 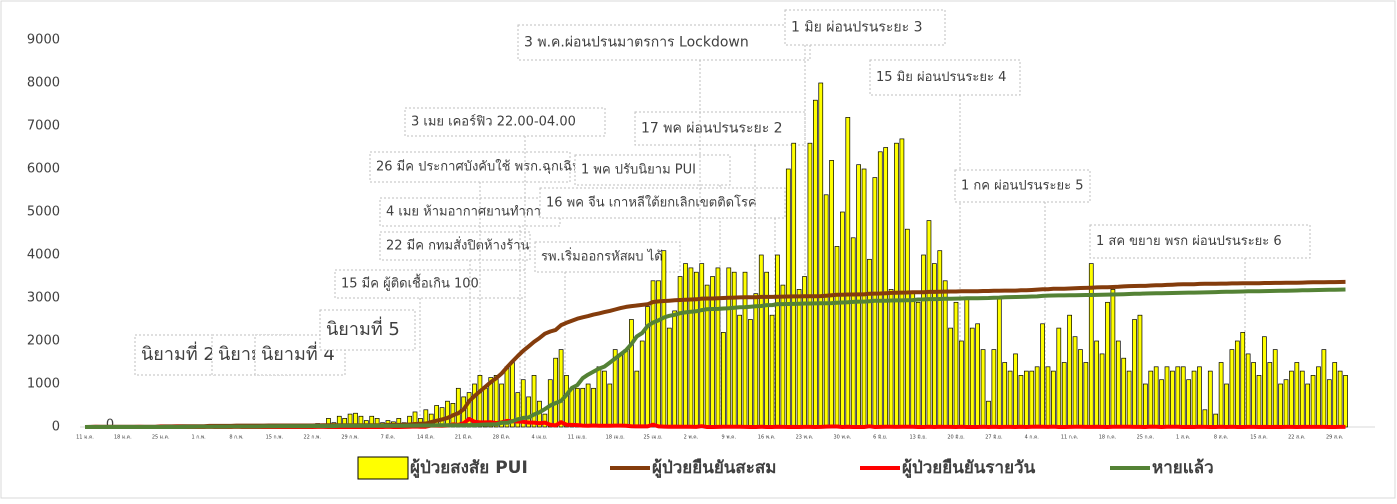 I want to click on x-tick-label: 13 มิ.ย., so click(x=918, y=437).